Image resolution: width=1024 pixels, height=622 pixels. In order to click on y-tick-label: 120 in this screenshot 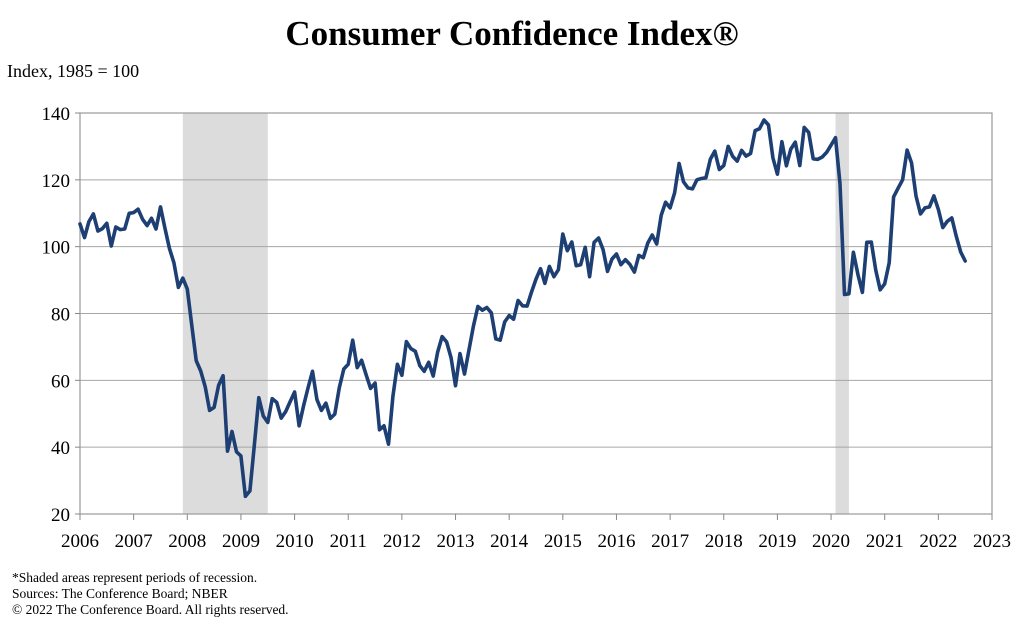, I will do `click(56, 181)`.